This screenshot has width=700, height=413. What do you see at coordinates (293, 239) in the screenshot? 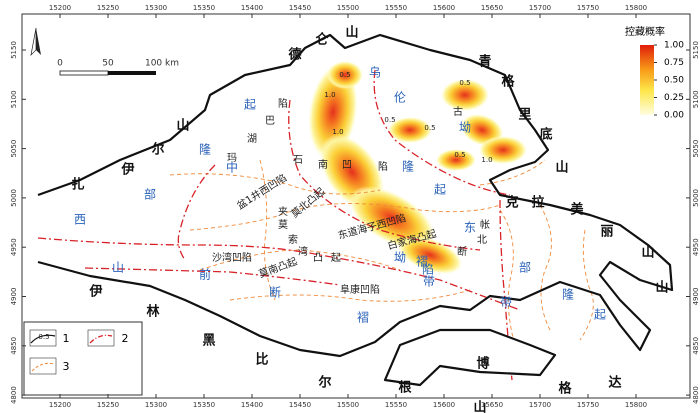
I see `place-label: 索` at bounding box center [293, 239].